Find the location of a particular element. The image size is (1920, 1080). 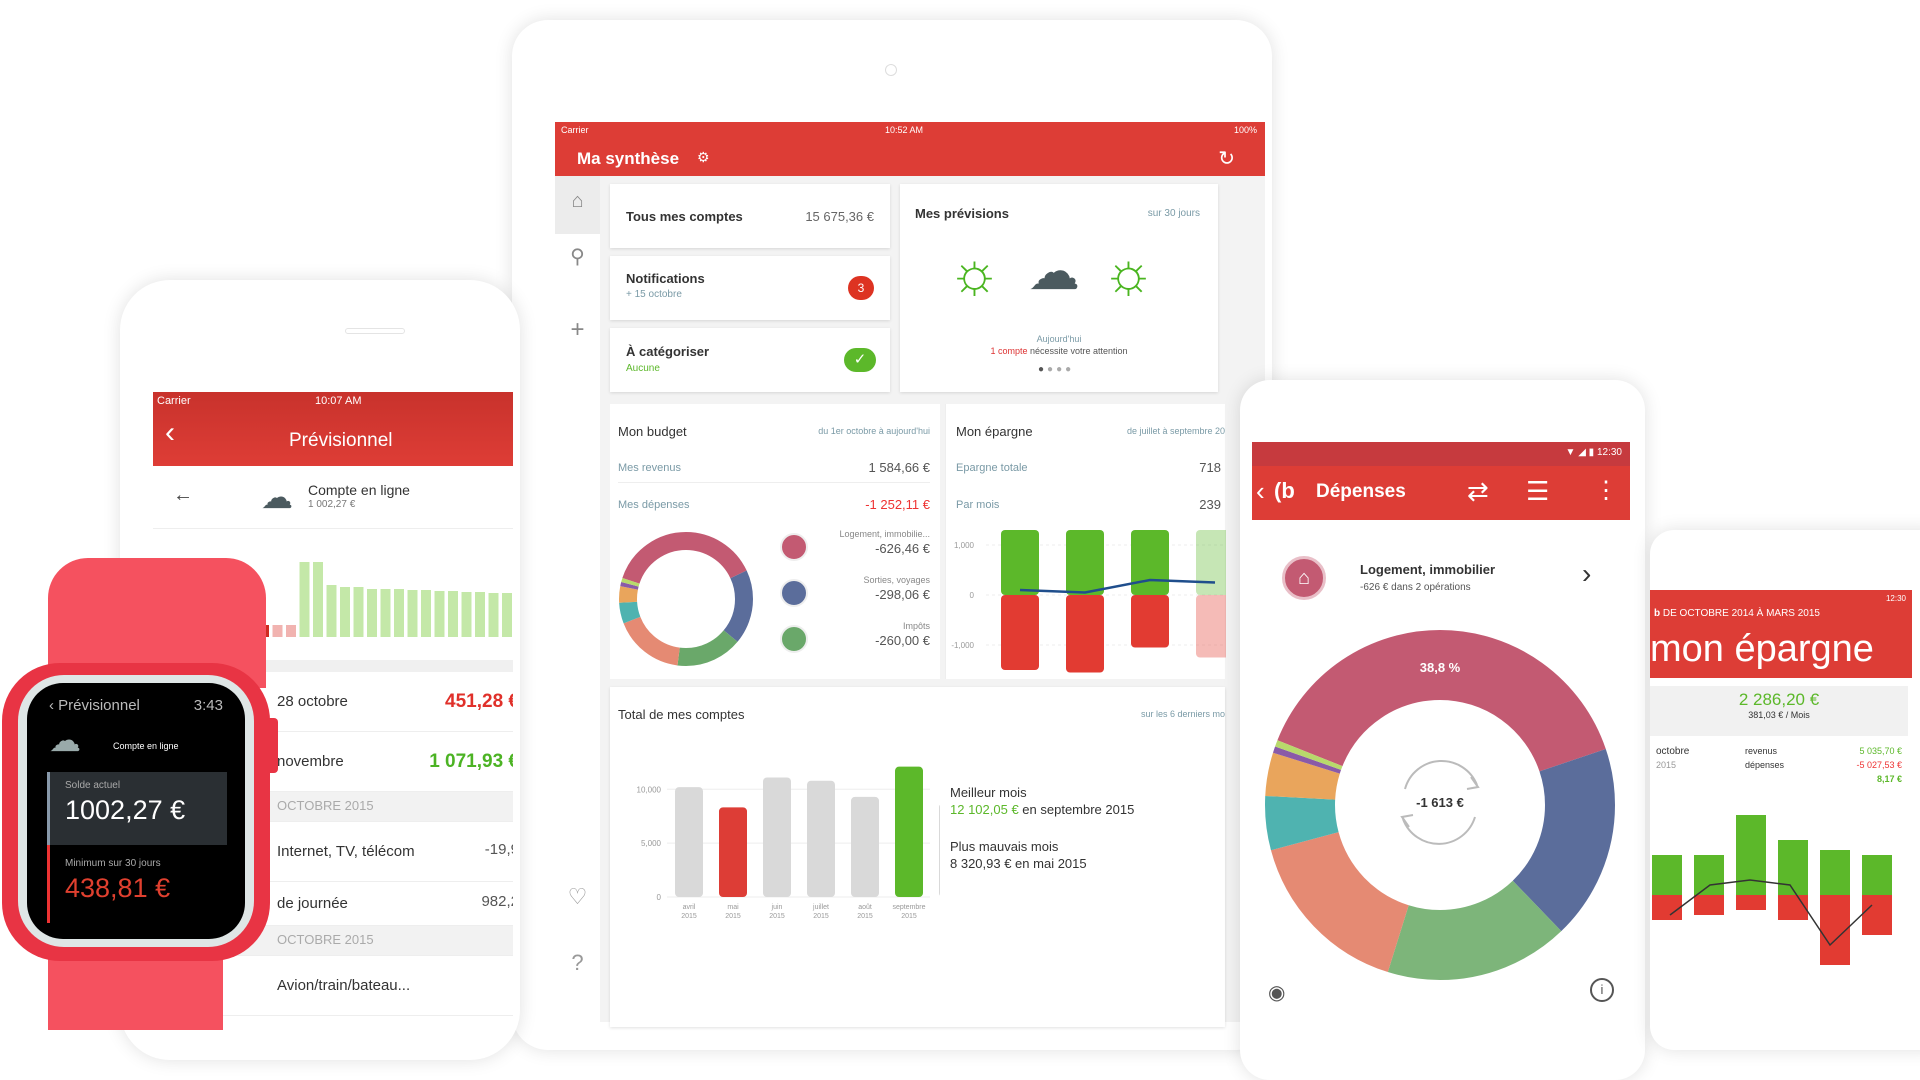

status-bar: Carrier 10:52 AM 100% is located at coordinates (910, 131).